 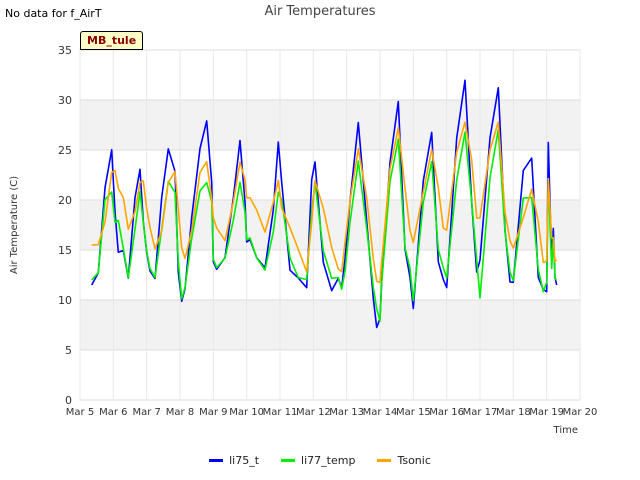 I want to click on x-tick-label: Mar 16, so click(x=446, y=412).